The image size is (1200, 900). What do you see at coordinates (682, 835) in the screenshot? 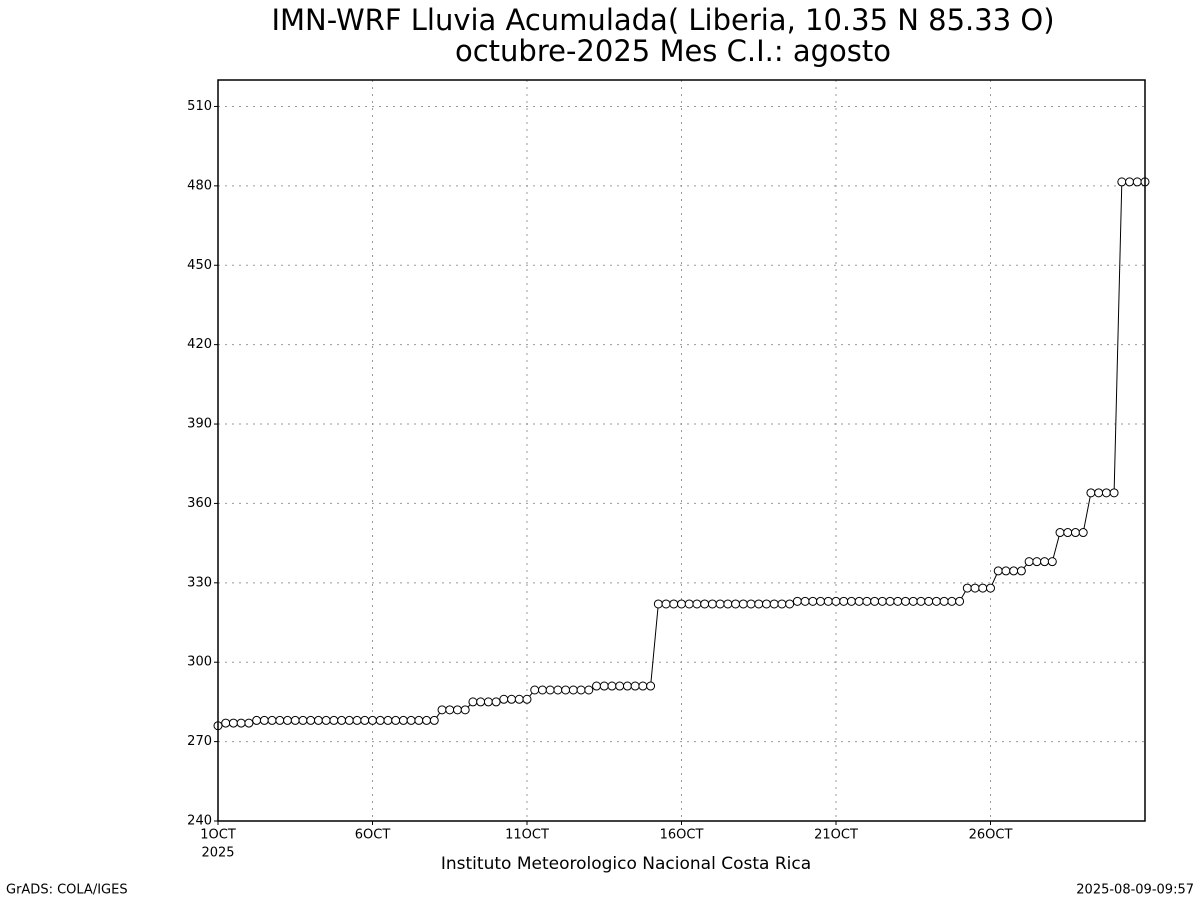
I see `x-tick-label: 16OCT` at bounding box center [682, 835].